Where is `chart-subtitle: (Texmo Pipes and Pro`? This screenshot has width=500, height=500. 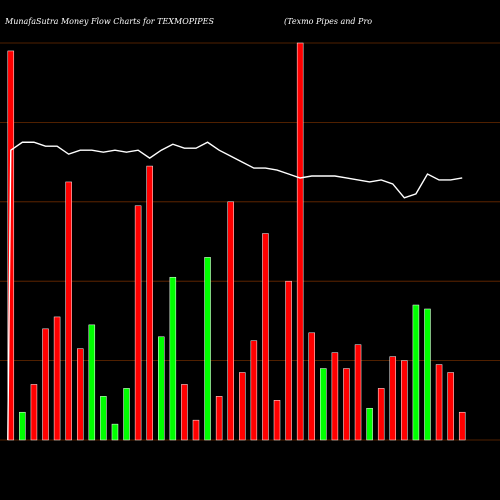
chart-subtitle: (Texmo Pipes and Pro is located at coordinates (328, 21).